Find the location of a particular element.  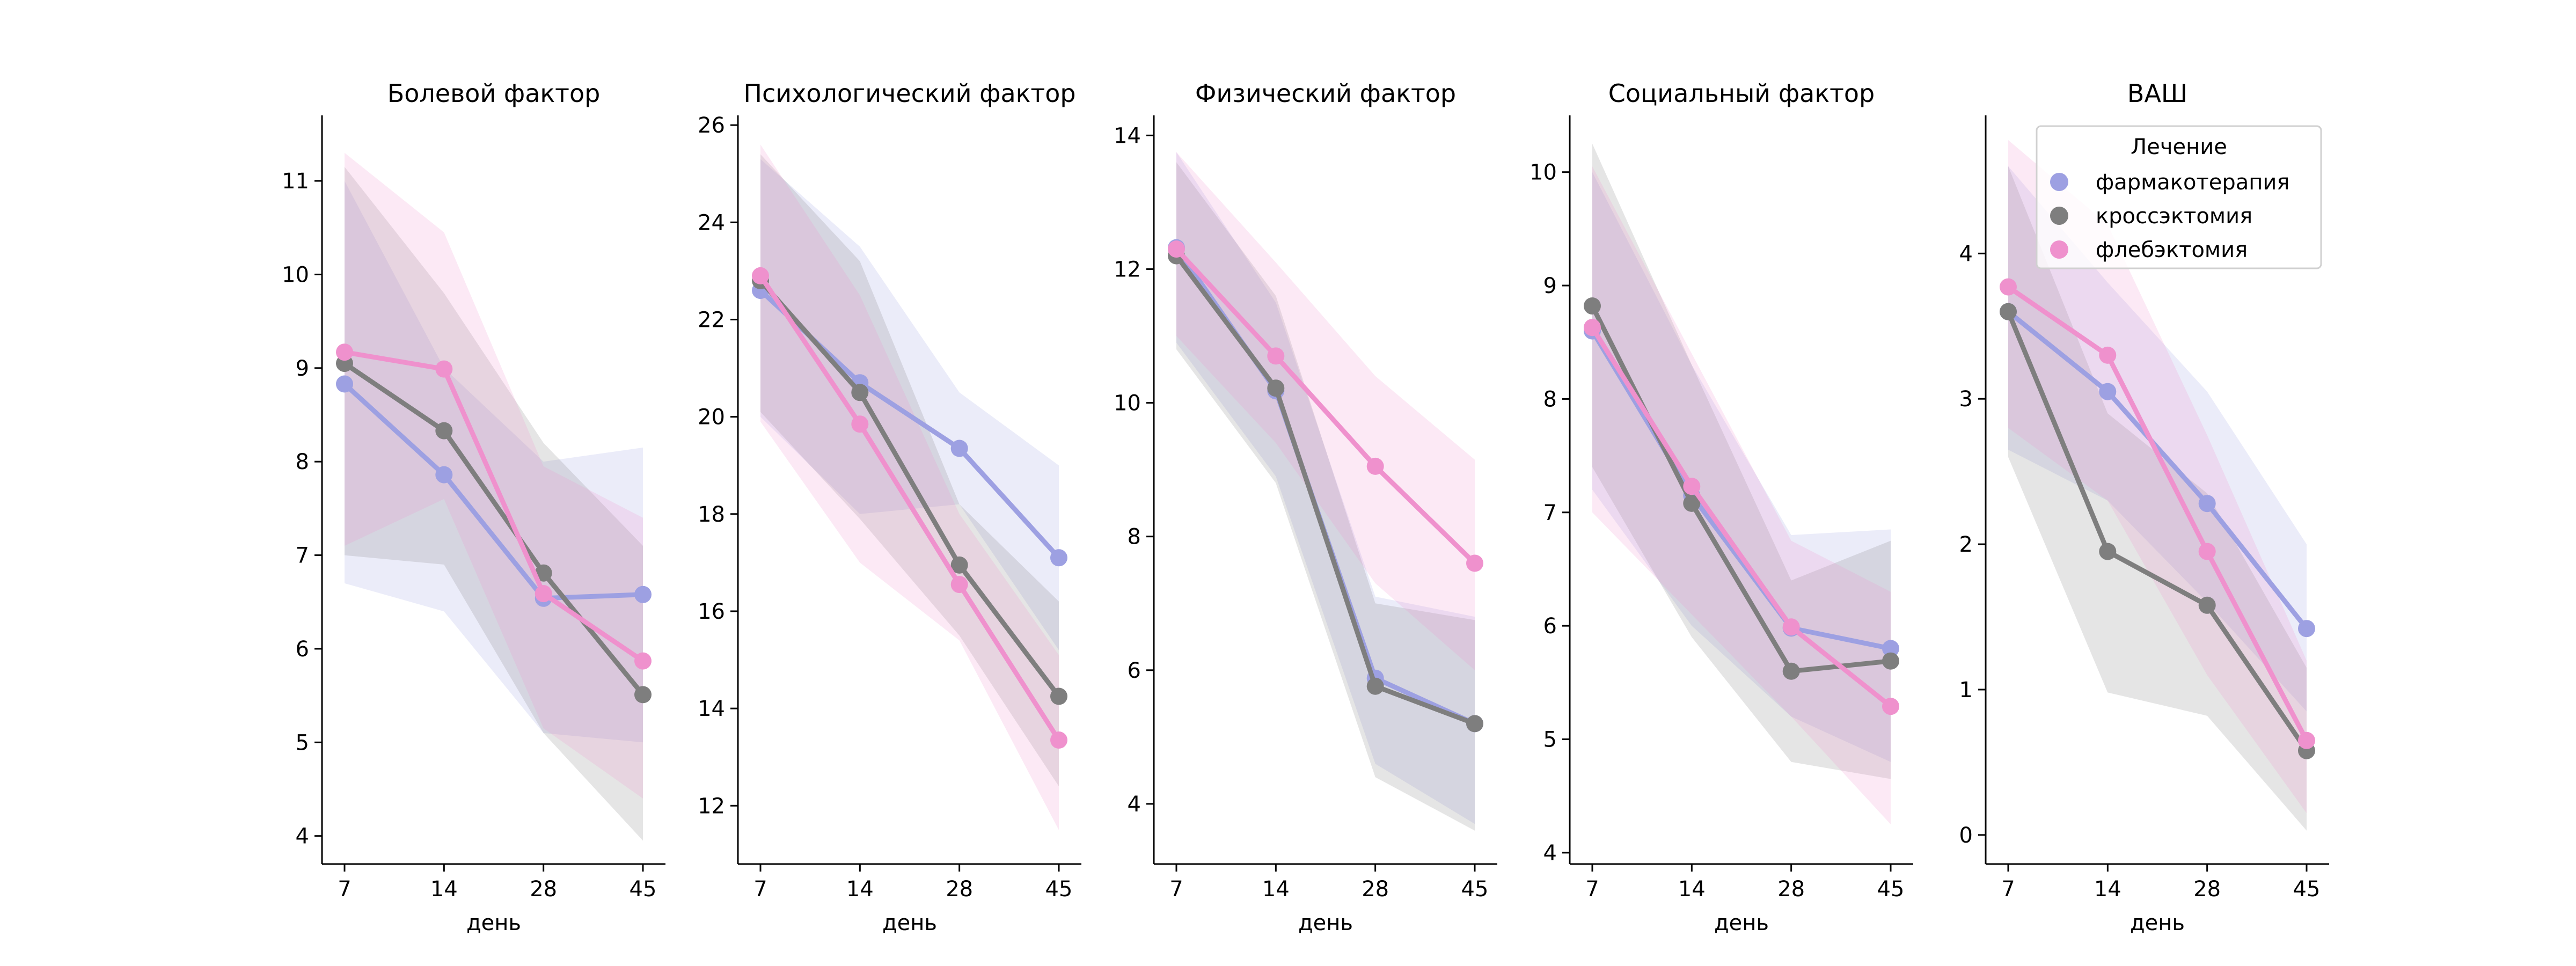

y-tick-label: 1 is located at coordinates (1966, 690).